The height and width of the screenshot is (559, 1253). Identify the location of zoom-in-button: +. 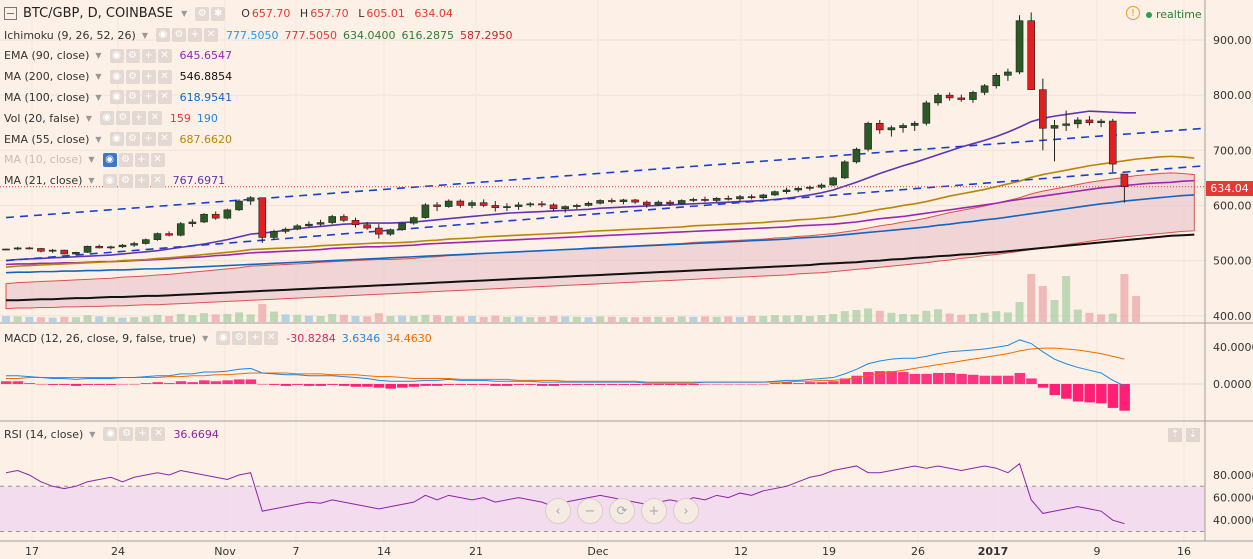
(654, 511).